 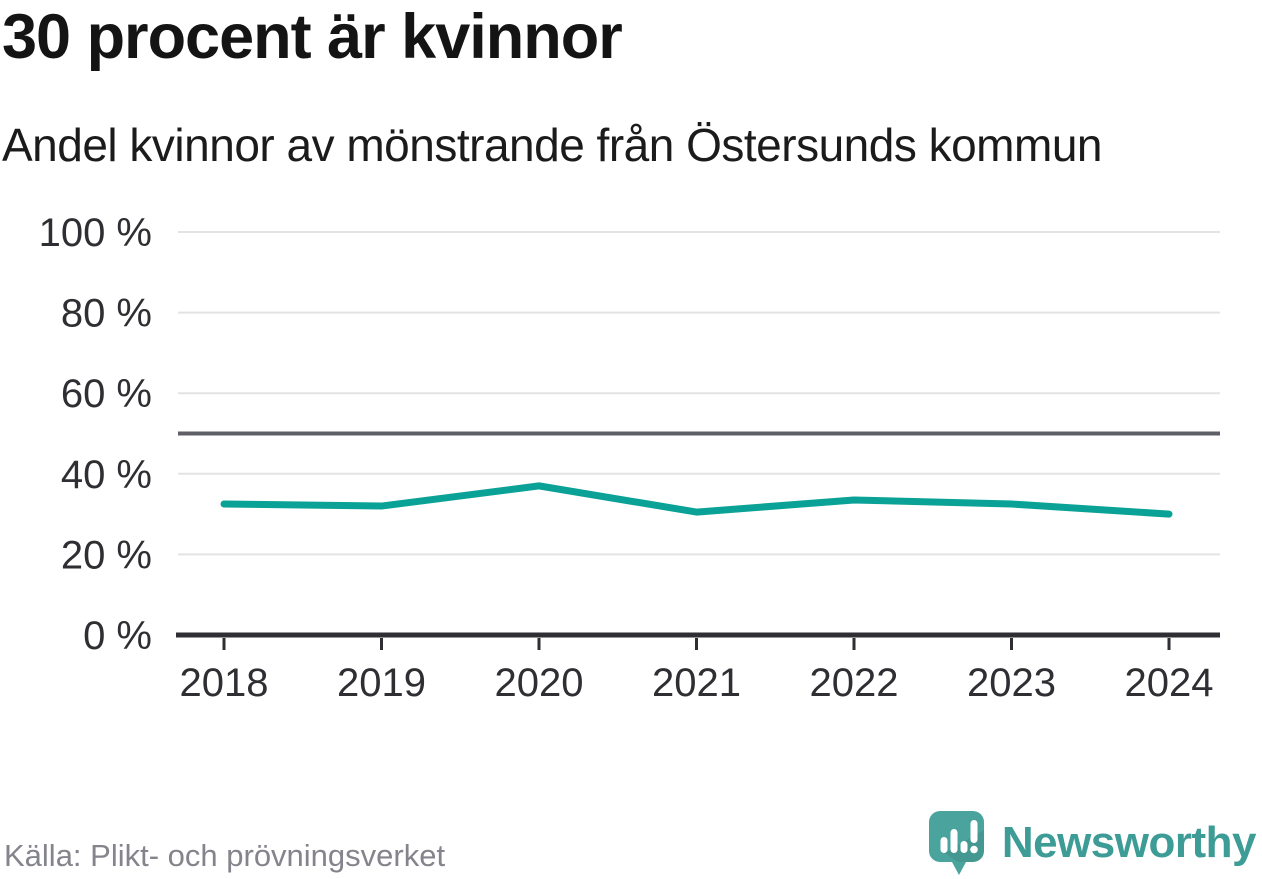 What do you see at coordinates (696, 683) in the screenshot?
I see `x-tick-label: 2021` at bounding box center [696, 683].